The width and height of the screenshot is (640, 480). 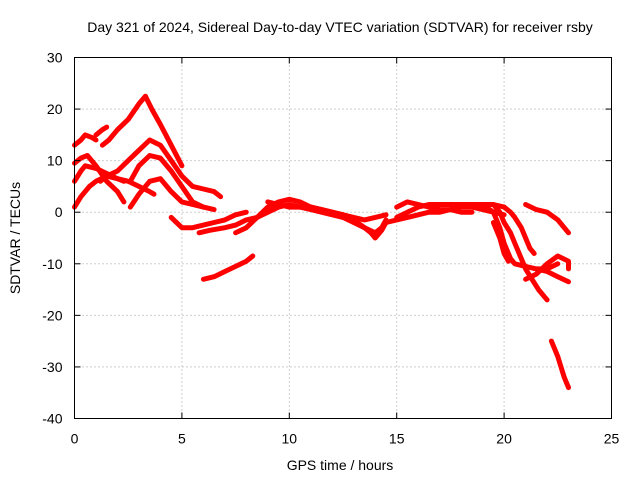 What do you see at coordinates (52, 264) in the screenshot?
I see `y-tick-label: -10` at bounding box center [52, 264].